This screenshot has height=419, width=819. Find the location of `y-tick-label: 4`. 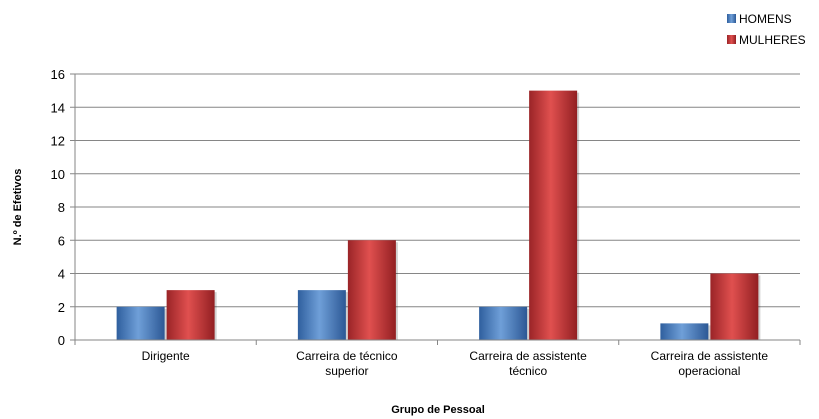

y-tick-label: 4 is located at coordinates (61, 274).